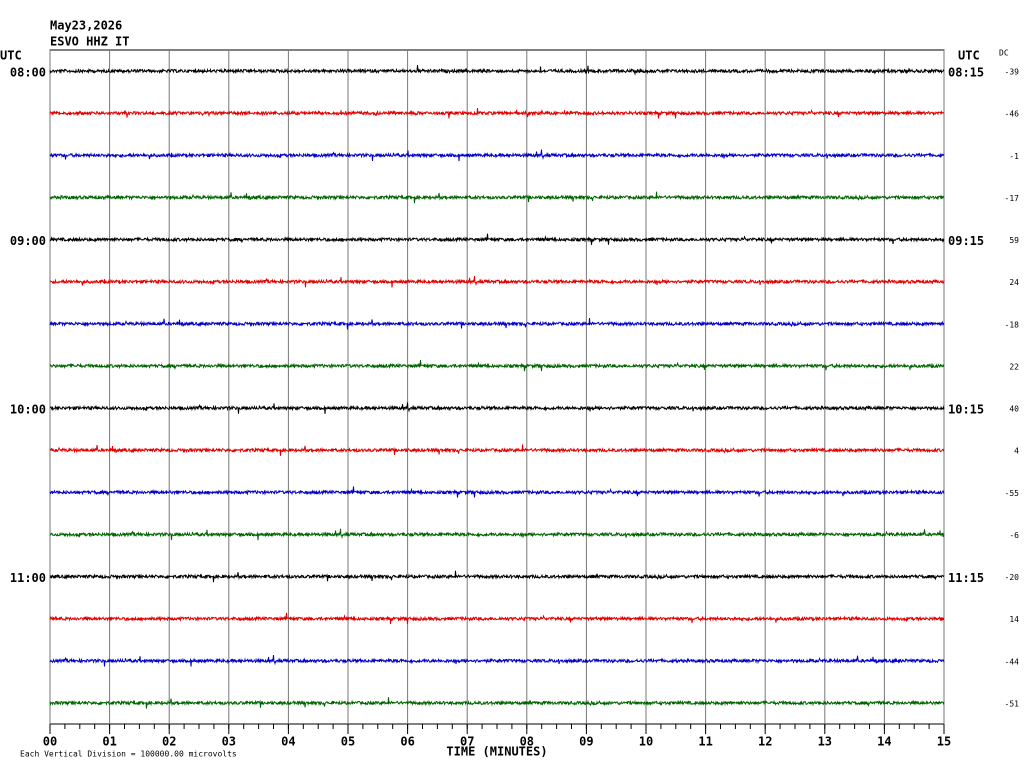 The image size is (1024, 768). Describe the element at coordinates (109, 742) in the screenshot. I see `x-tick-label: 01` at that location.